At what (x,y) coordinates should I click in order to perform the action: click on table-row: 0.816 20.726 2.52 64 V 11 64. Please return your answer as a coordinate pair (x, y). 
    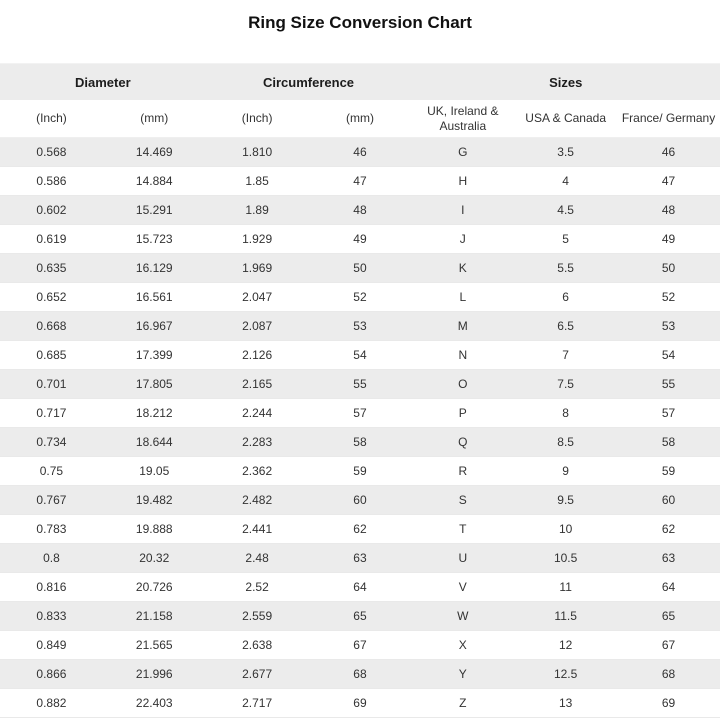
    Looking at the image, I should click on (360, 587).